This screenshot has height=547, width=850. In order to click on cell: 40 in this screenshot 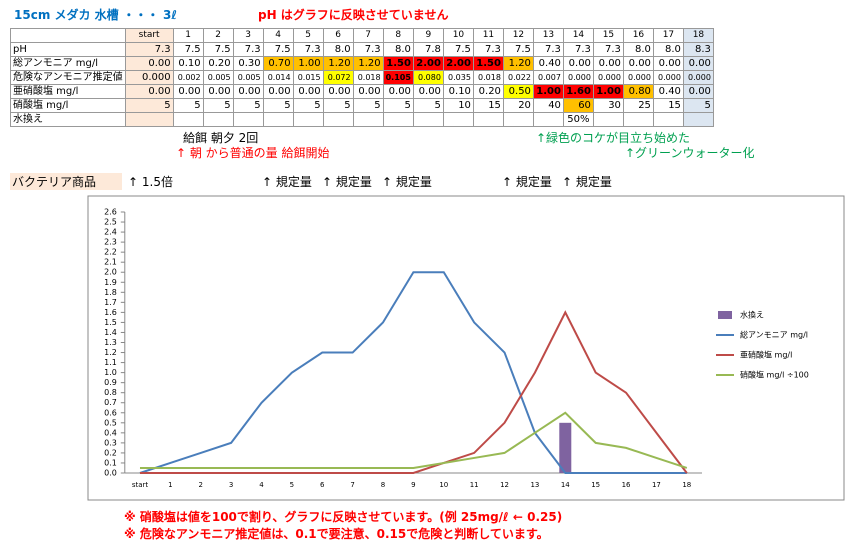, I will do `click(548, 105)`.